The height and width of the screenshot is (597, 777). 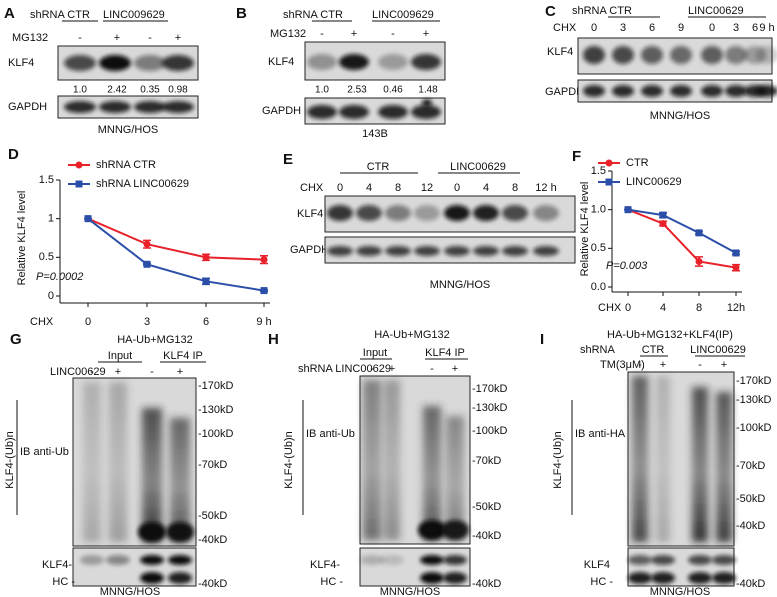 What do you see at coordinates (486, 507) in the screenshot?
I see `label: -50kD` at bounding box center [486, 507].